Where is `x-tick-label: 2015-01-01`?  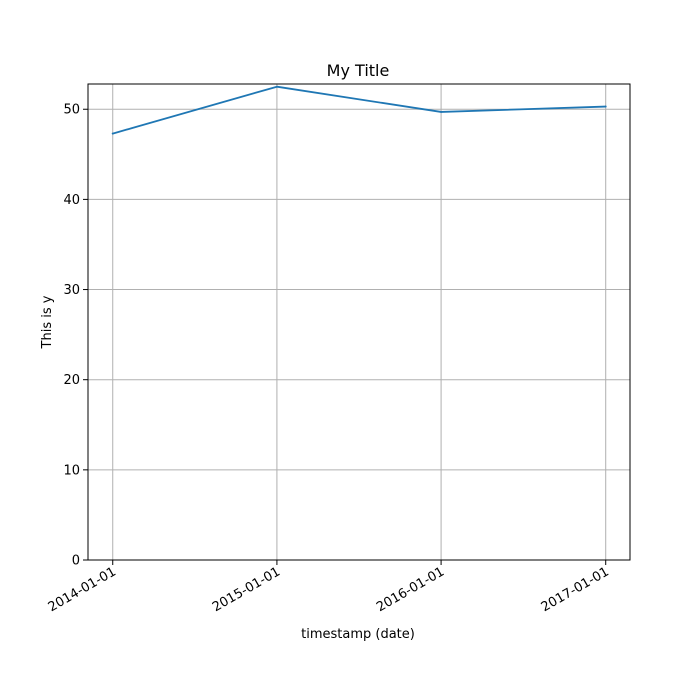
x-tick-label: 2015-01-01 is located at coordinates (246, 589).